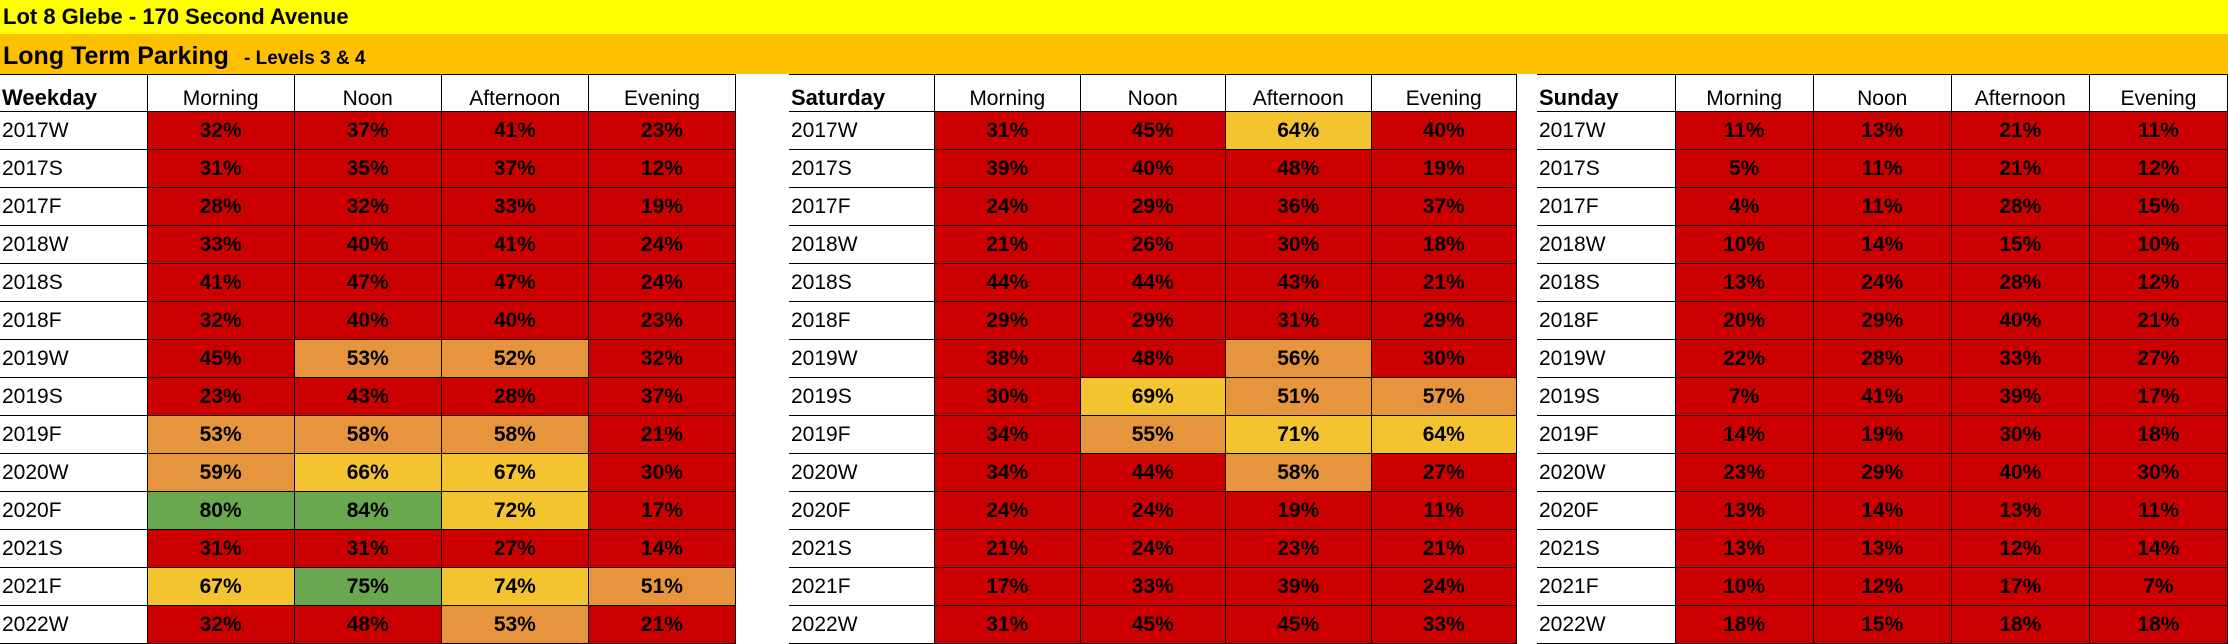 The image size is (2228, 644). What do you see at coordinates (514, 510) in the screenshot?
I see `occupancy-cell: 72%` at bounding box center [514, 510].